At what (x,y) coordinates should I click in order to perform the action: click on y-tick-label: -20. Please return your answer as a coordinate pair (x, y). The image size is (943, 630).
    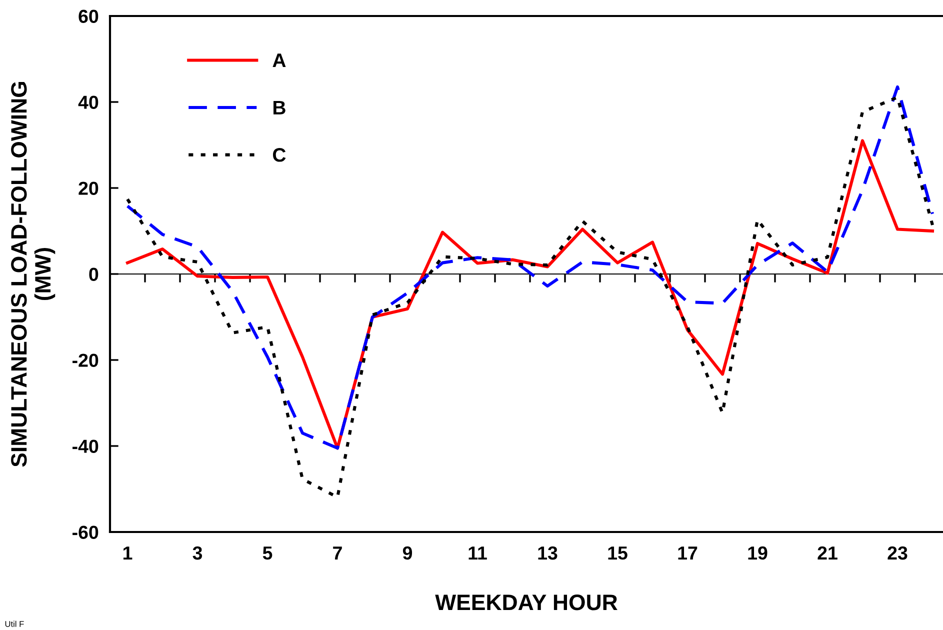
    Looking at the image, I should click on (85, 360).